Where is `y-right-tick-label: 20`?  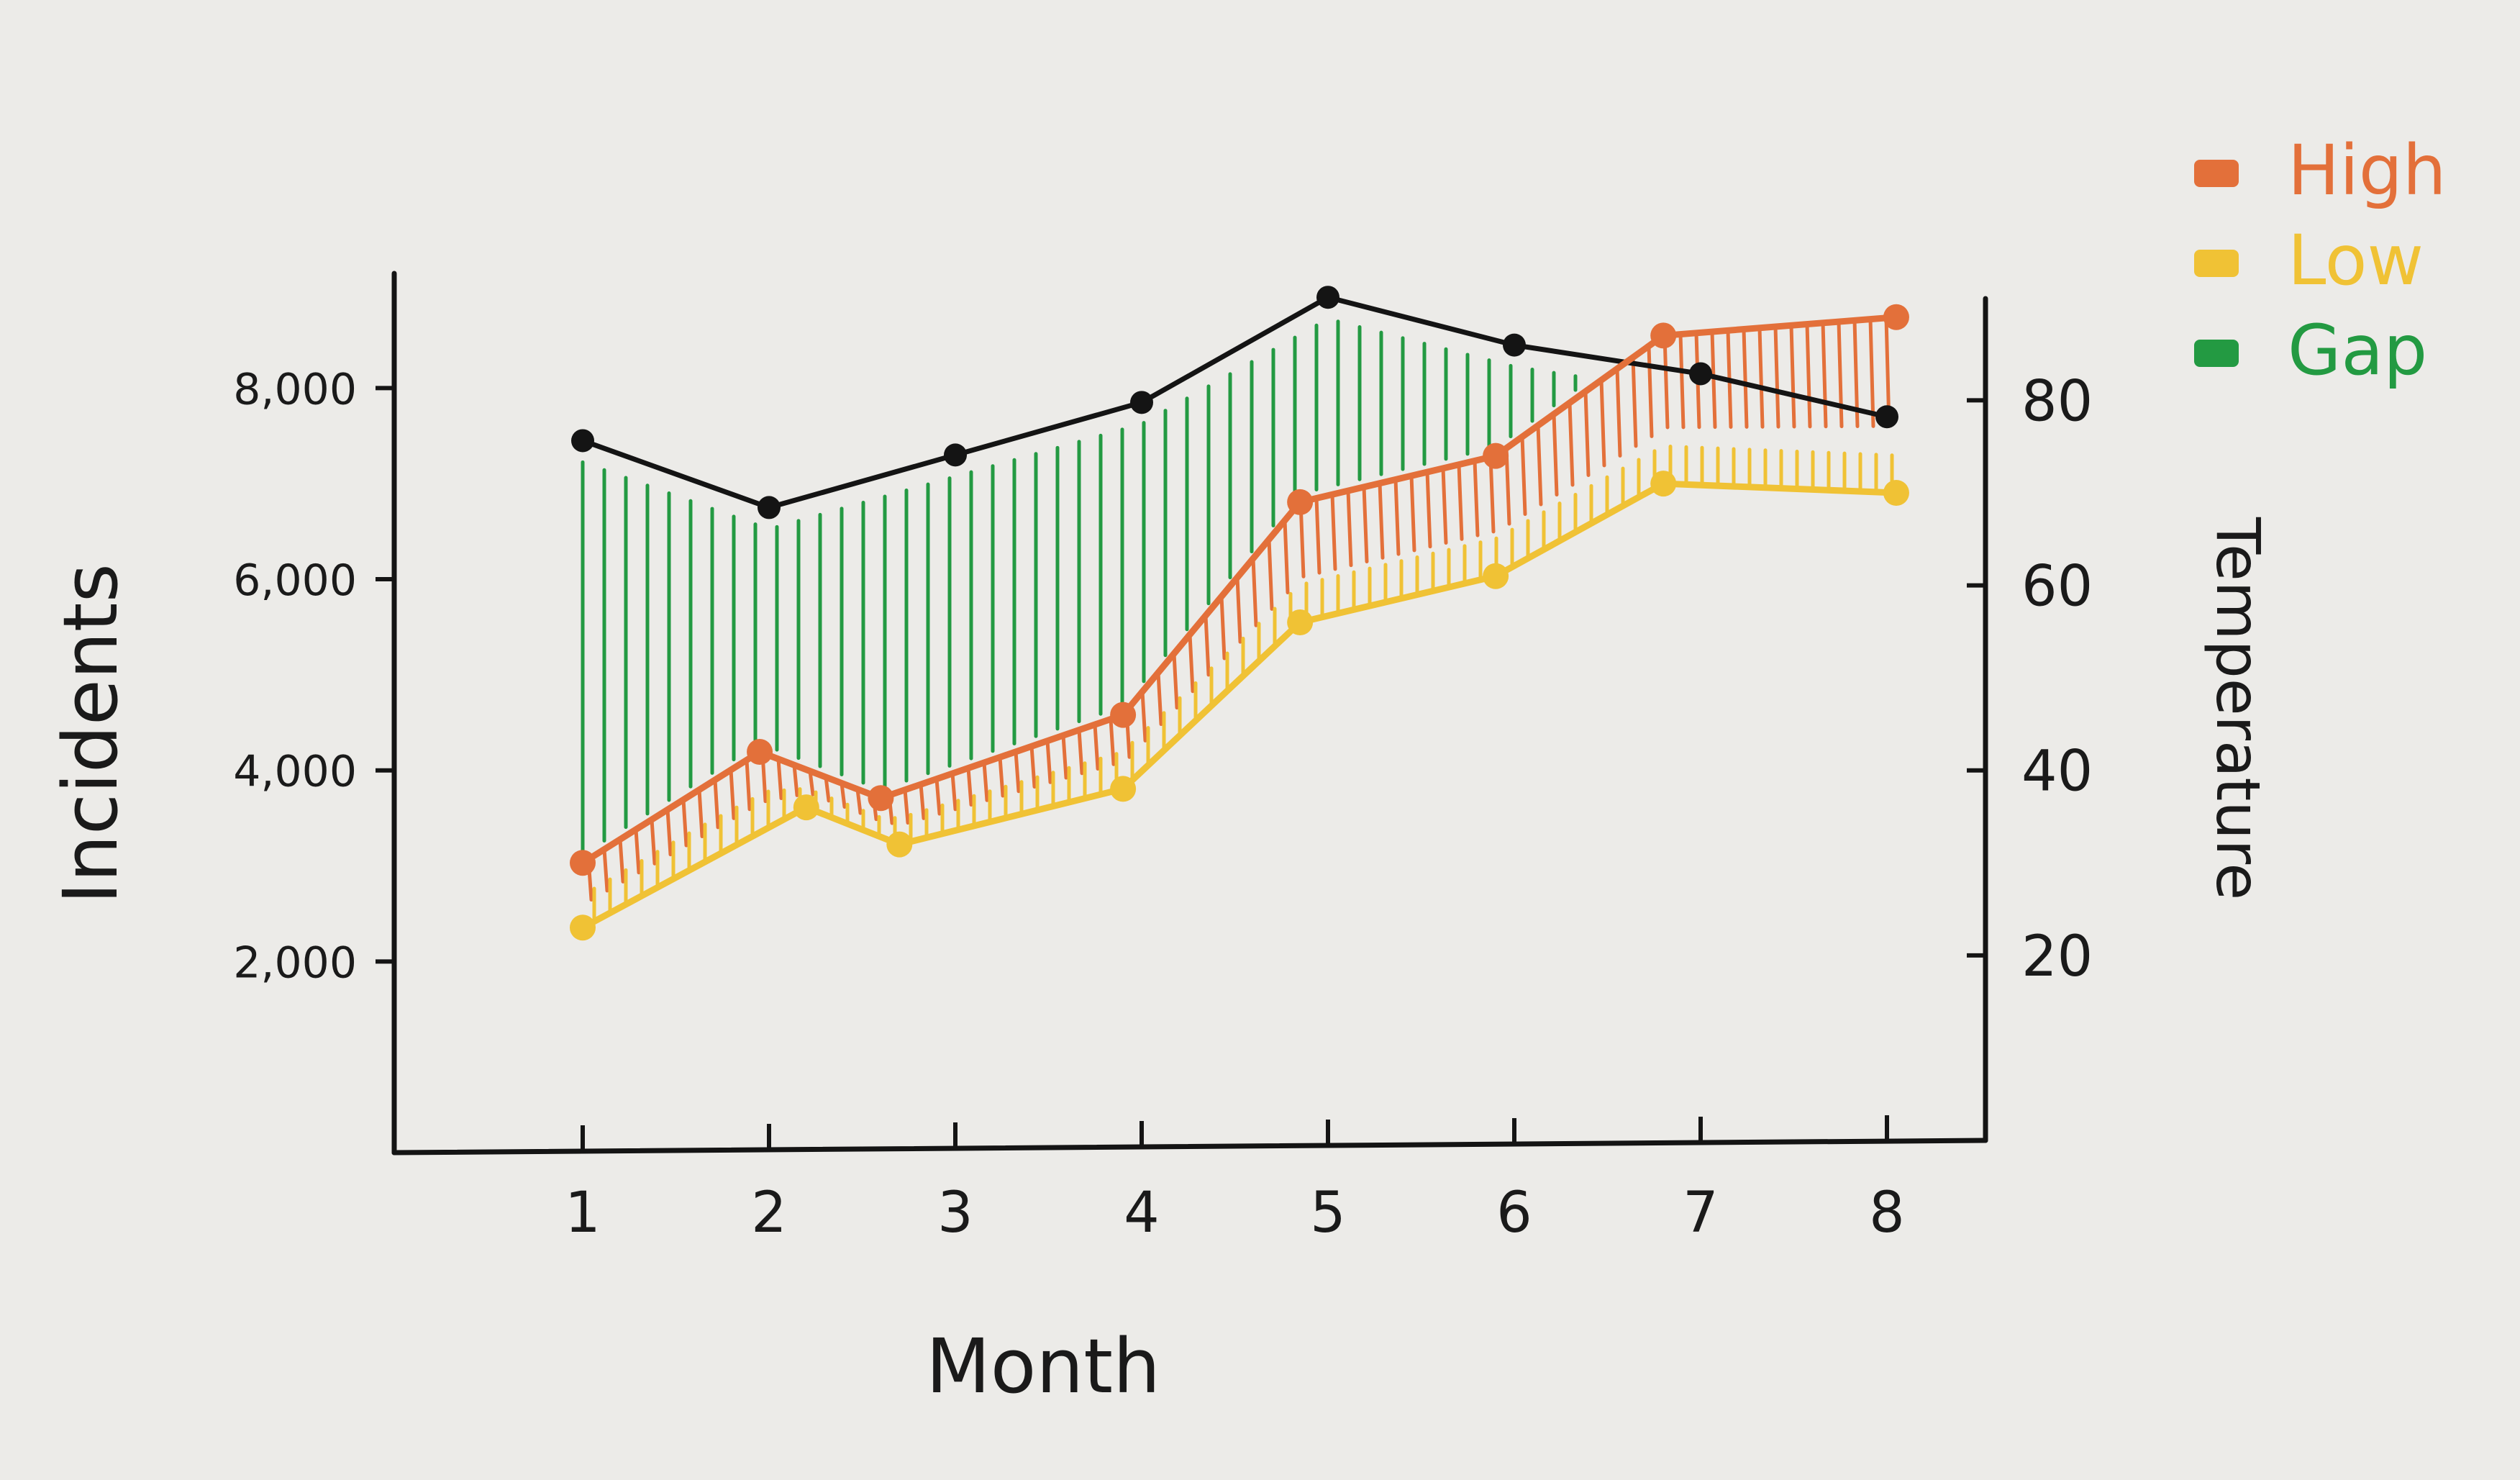
y-right-tick-label: 20 is located at coordinates (2057, 957).